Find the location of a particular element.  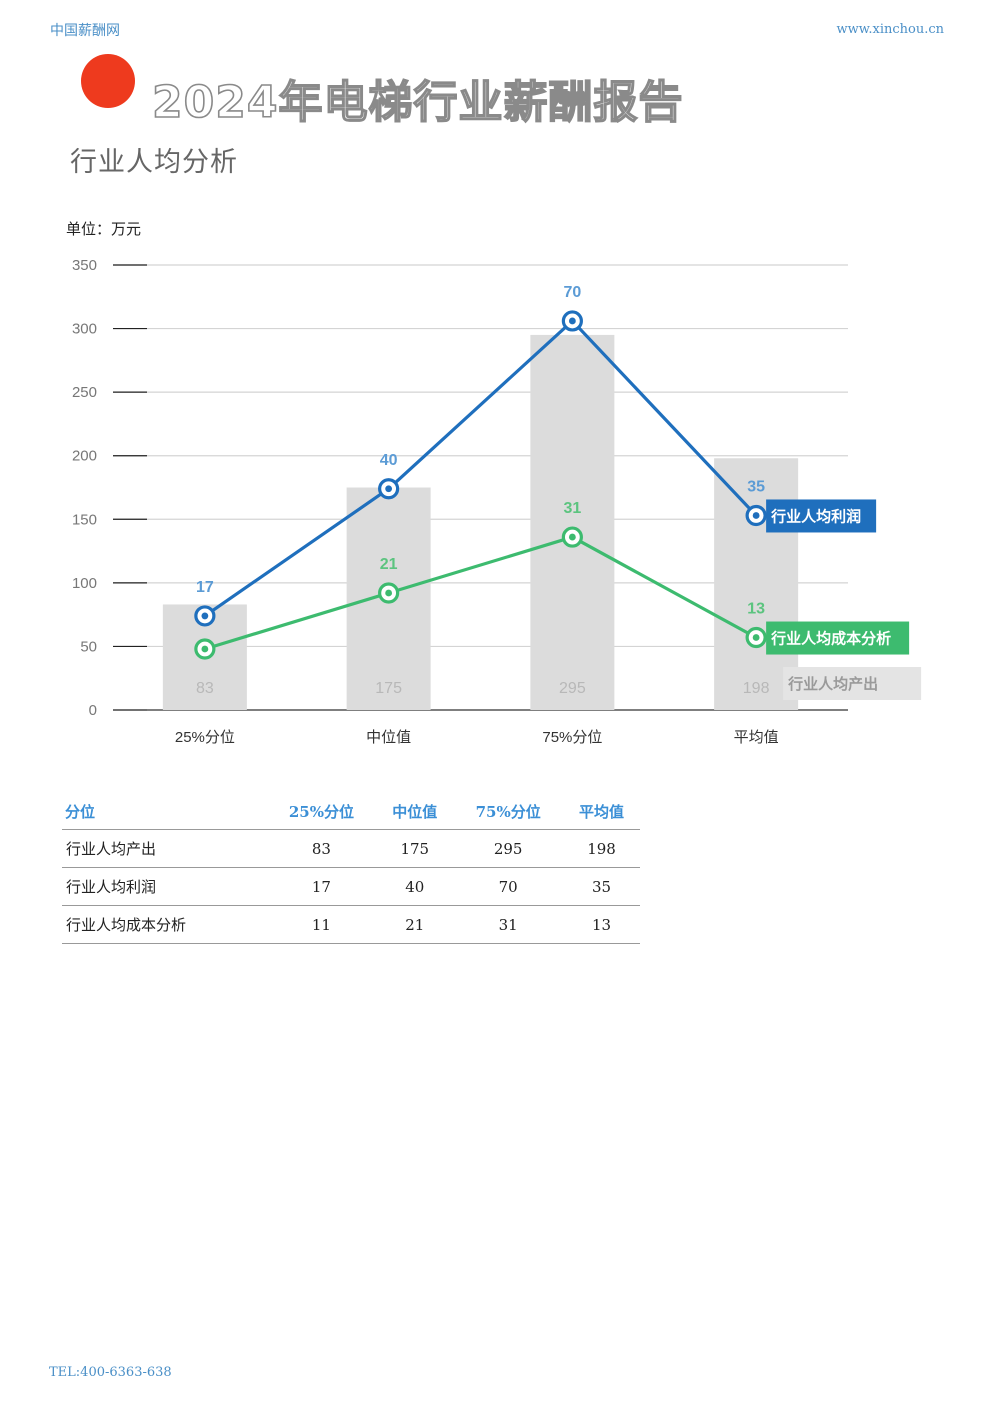

bar-value-label: 198 is located at coordinates (756, 688).